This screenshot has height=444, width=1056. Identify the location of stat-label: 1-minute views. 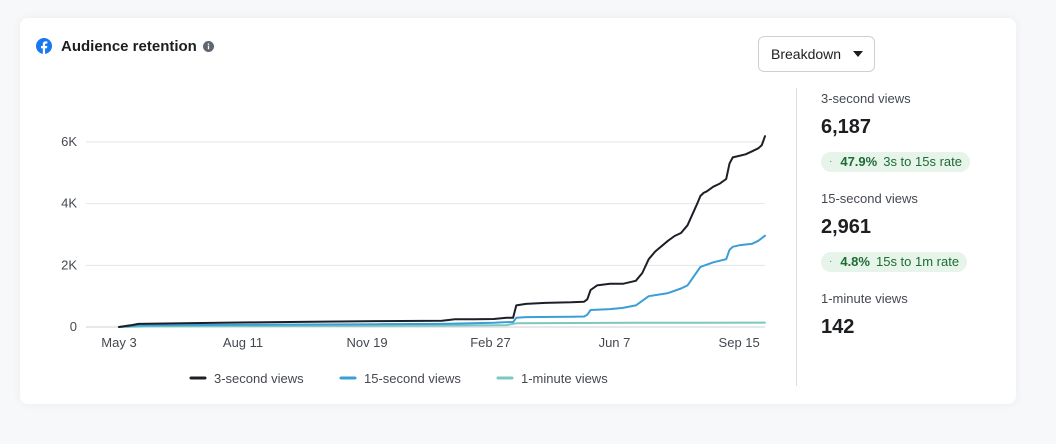
(864, 298).